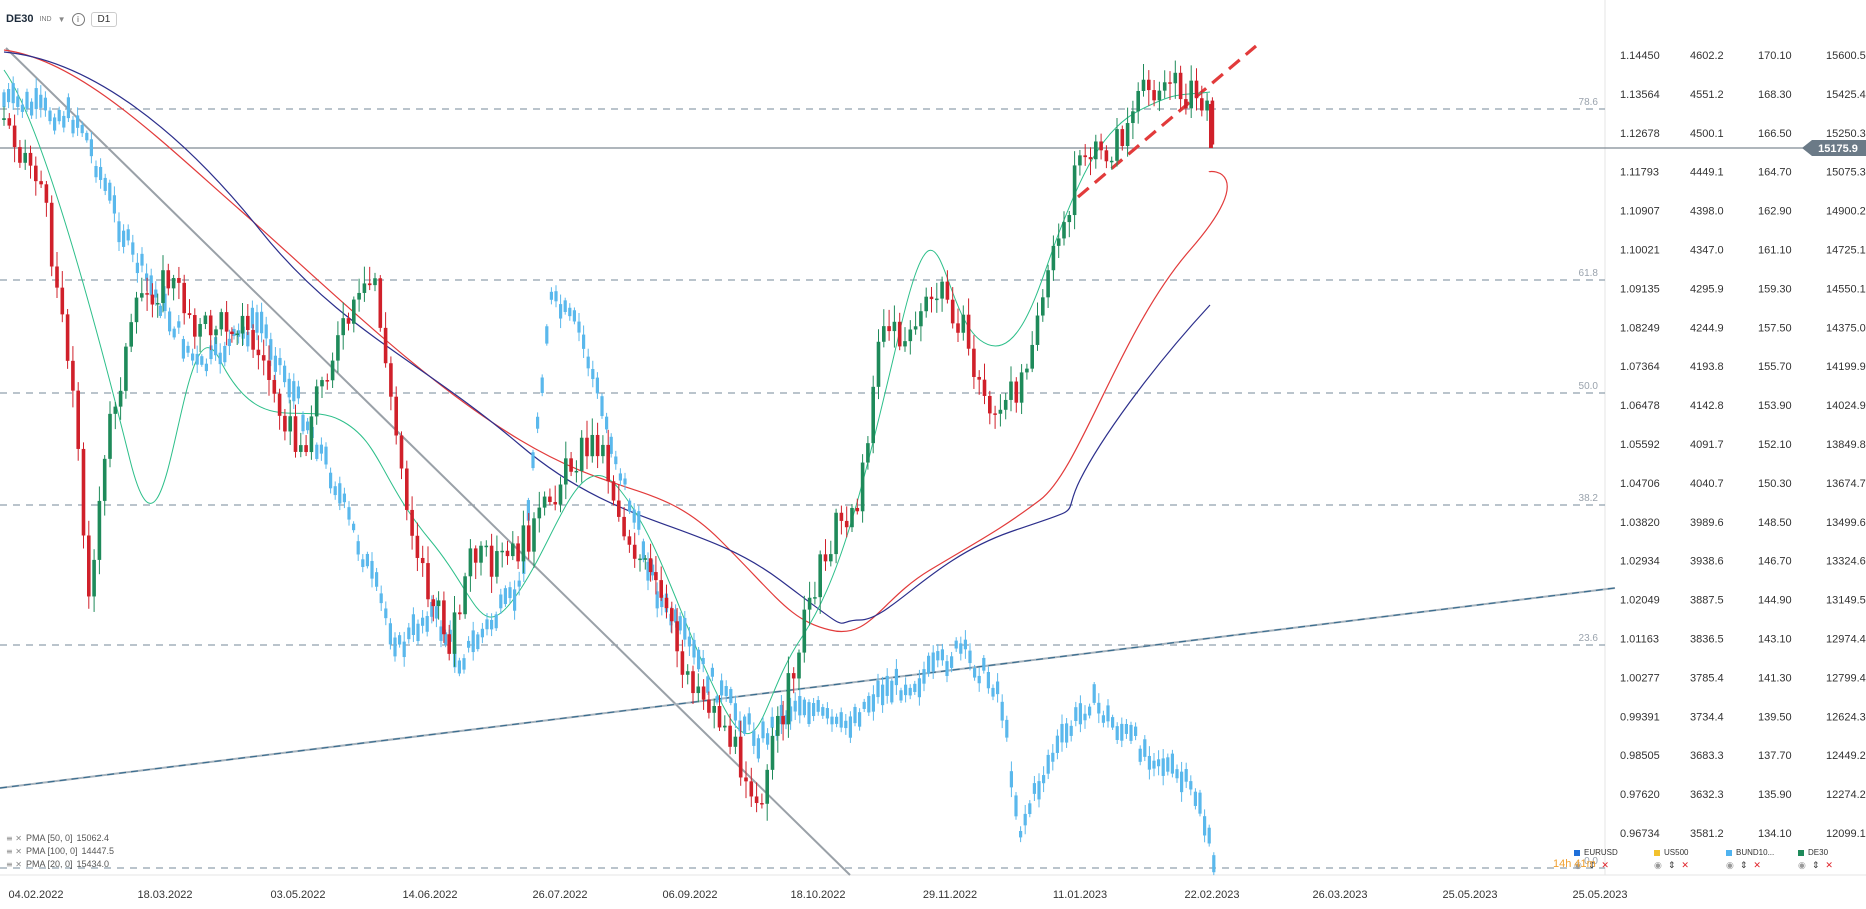 This screenshot has height=909, width=1866. I want to click on price-tick-label: 0.97620, so click(1640, 795).